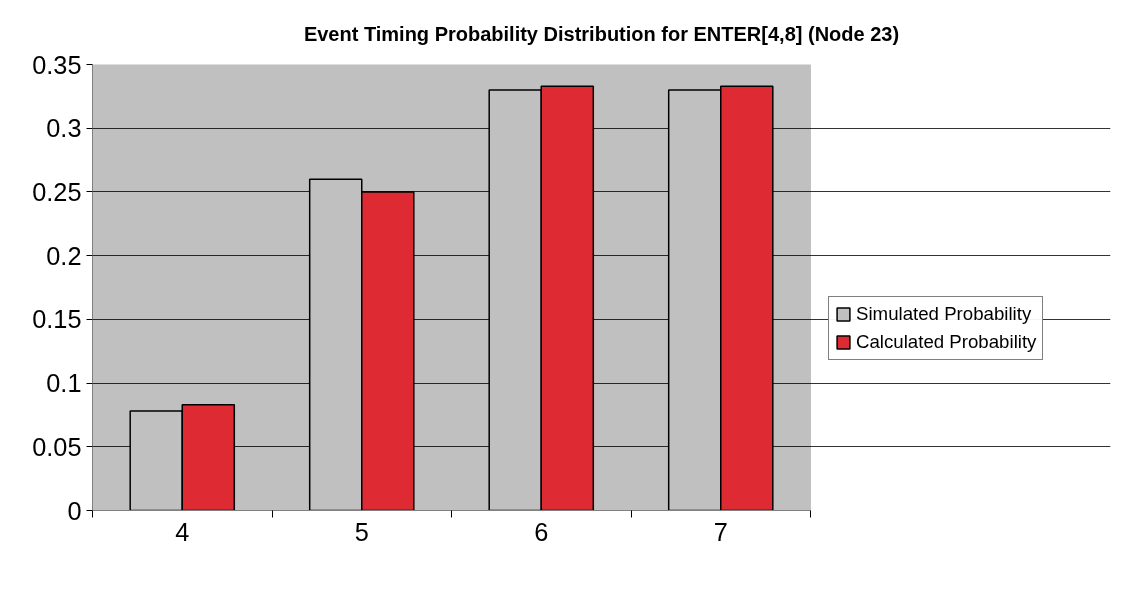 Image resolution: width=1139 pixels, height=589 pixels. What do you see at coordinates (361, 531) in the screenshot?
I see `x-tick-label: 5` at bounding box center [361, 531].